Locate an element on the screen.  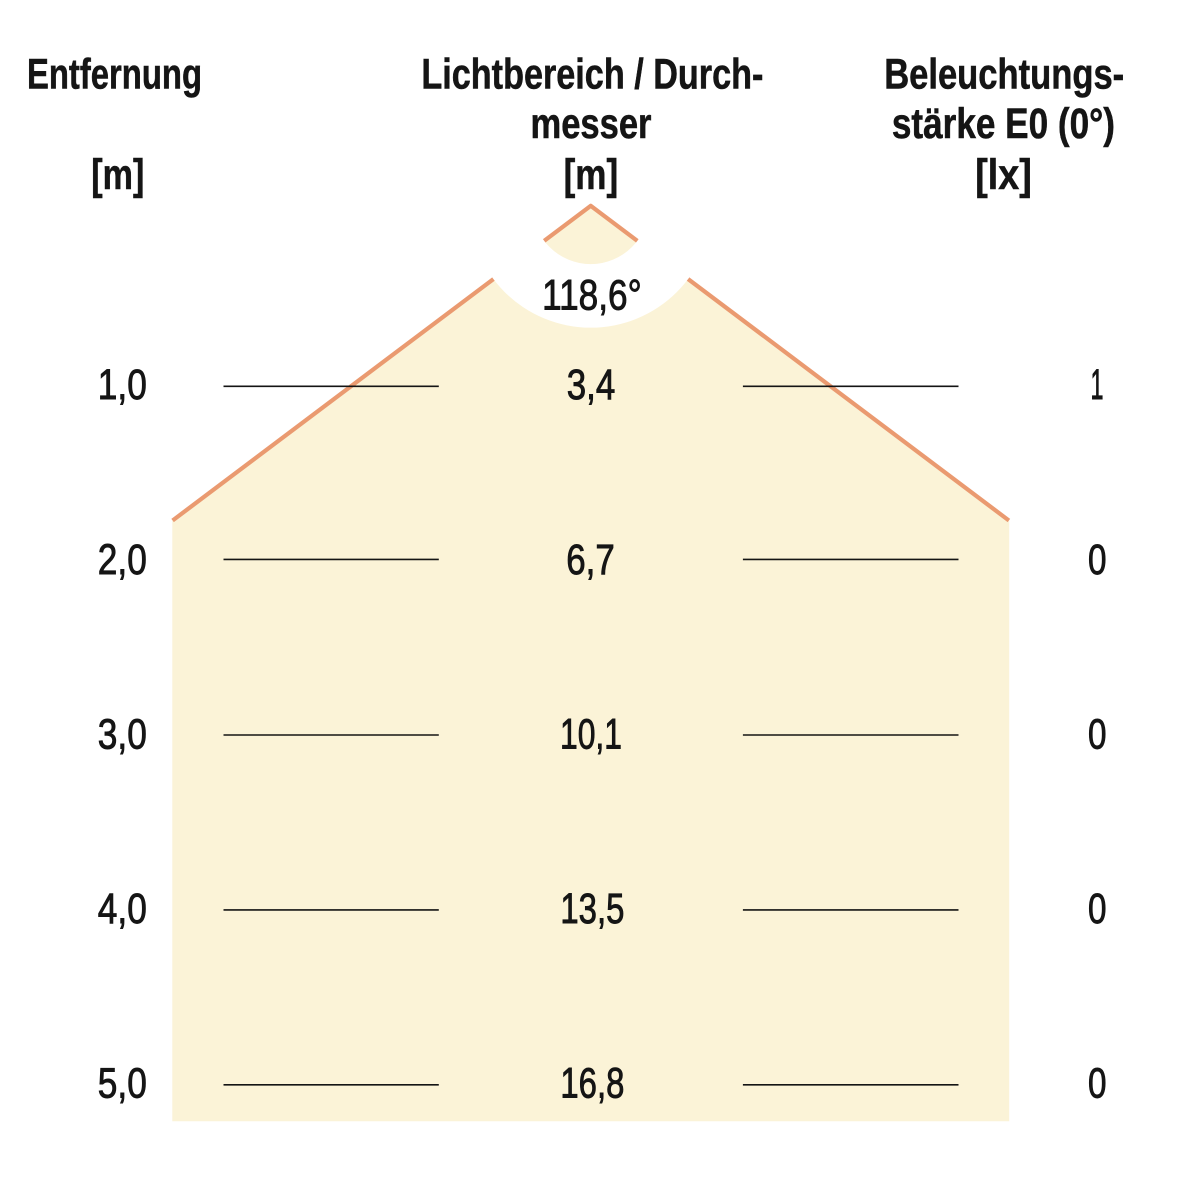
svg-text: 1 is located at coordinates (1097, 385).